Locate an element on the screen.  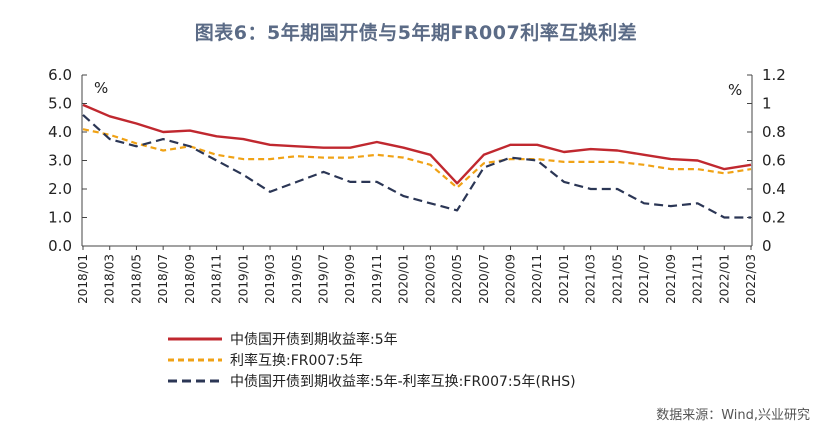
chart-title: 图表6：5年期国开债与5年期FR007利率互换利差 is located at coordinates (416, 33).